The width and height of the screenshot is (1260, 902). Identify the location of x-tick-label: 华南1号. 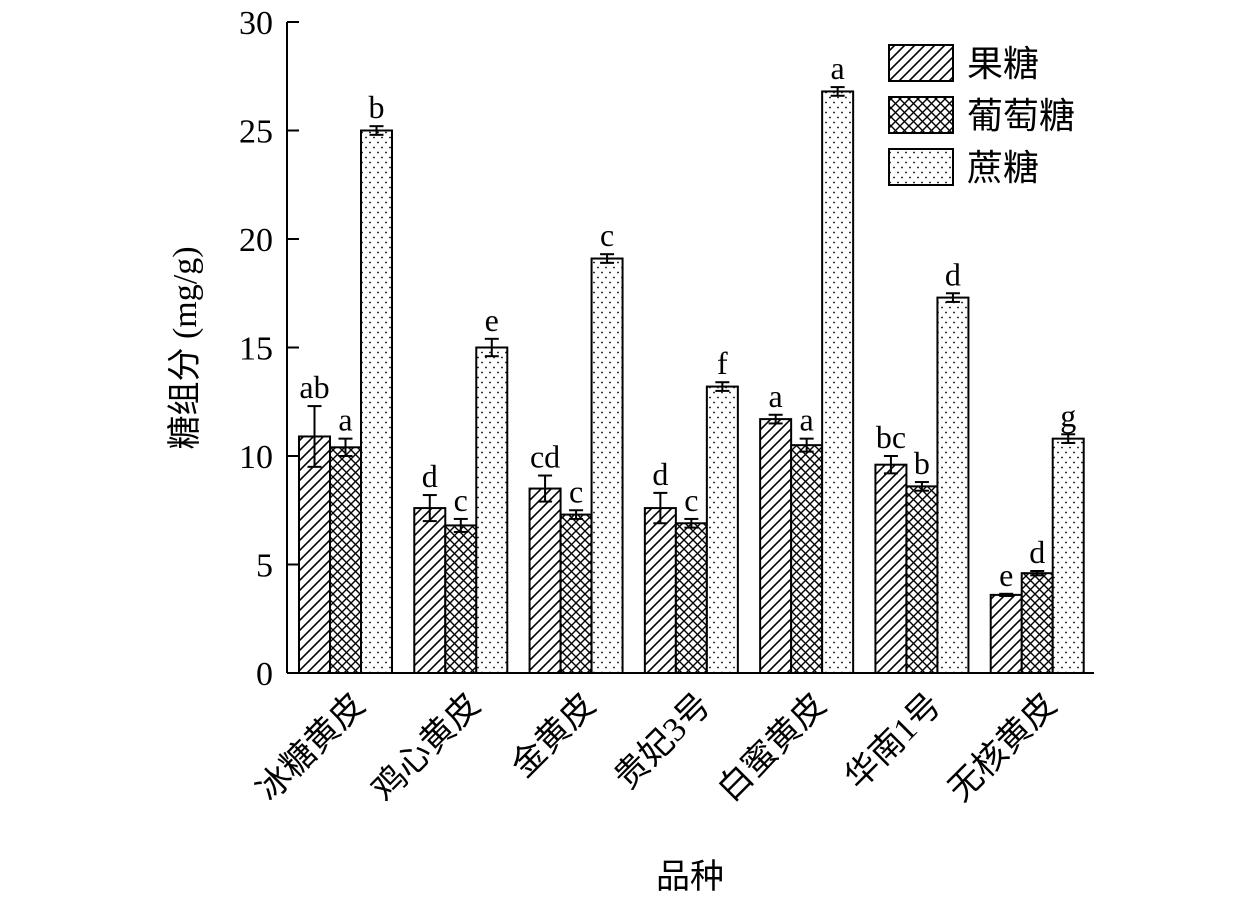
(893, 741).